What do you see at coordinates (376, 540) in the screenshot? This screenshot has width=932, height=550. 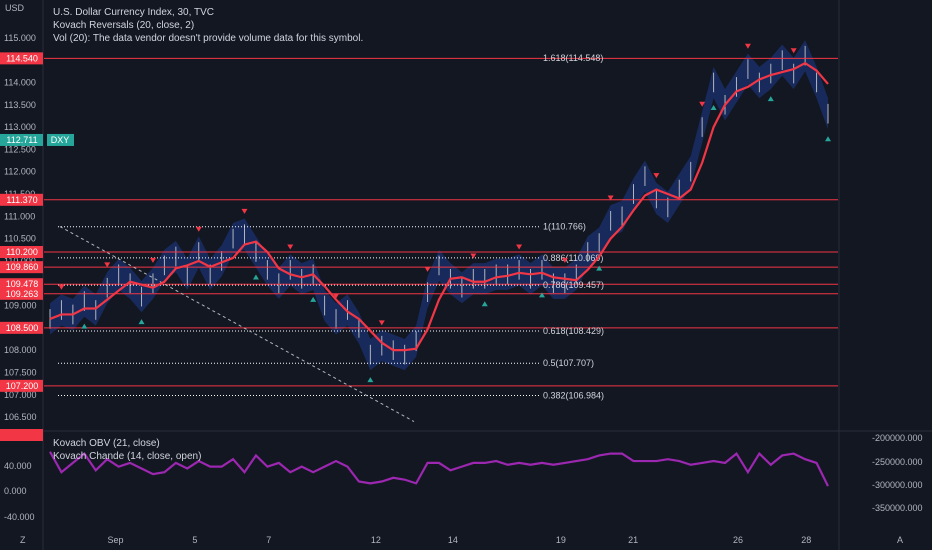 I see `time-tick-label: 12` at bounding box center [376, 540].